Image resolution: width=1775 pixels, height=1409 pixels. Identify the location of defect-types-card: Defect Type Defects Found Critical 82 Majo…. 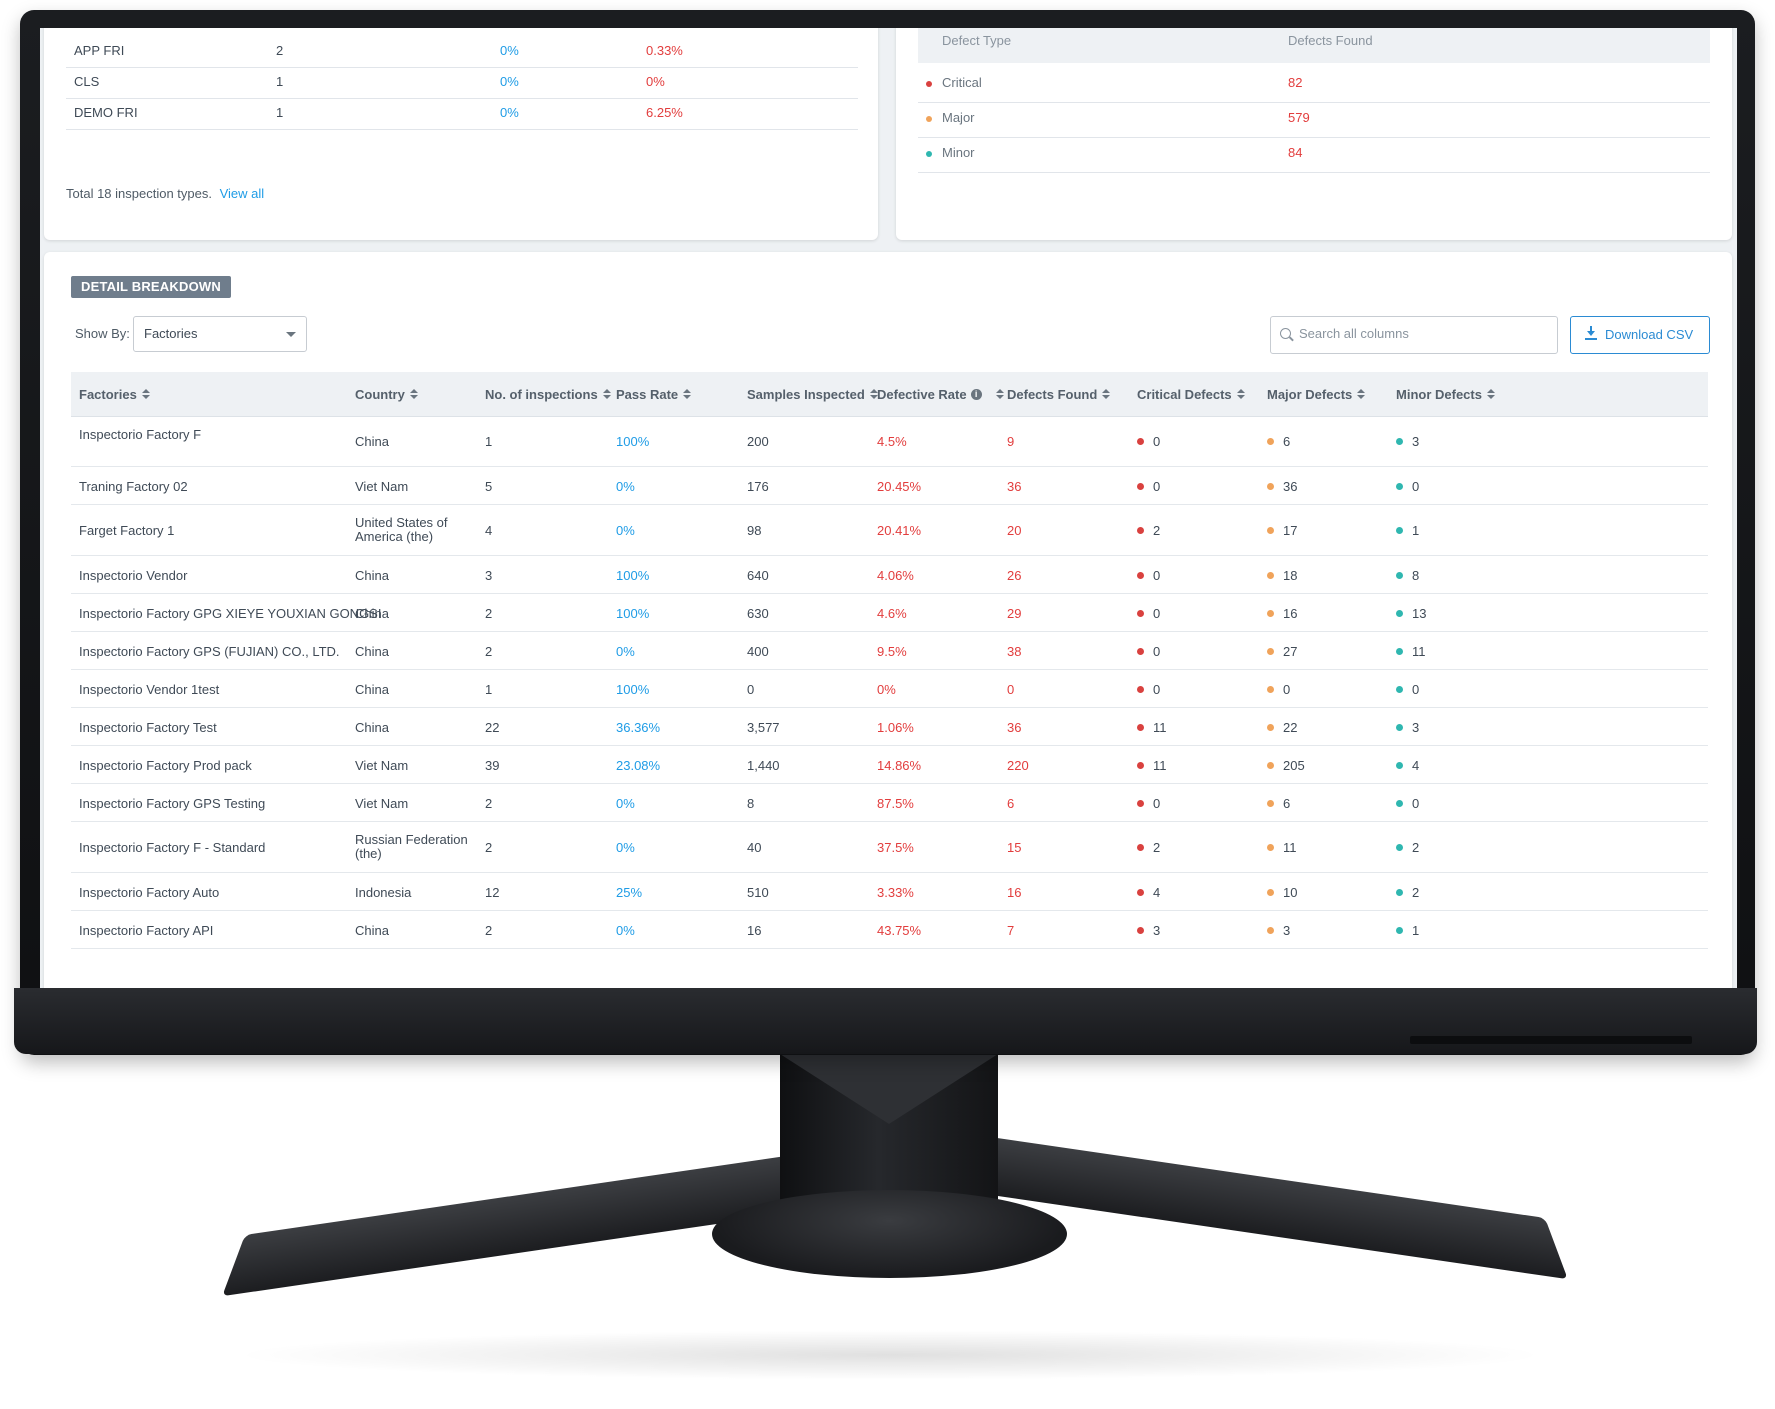
(1314, 134).